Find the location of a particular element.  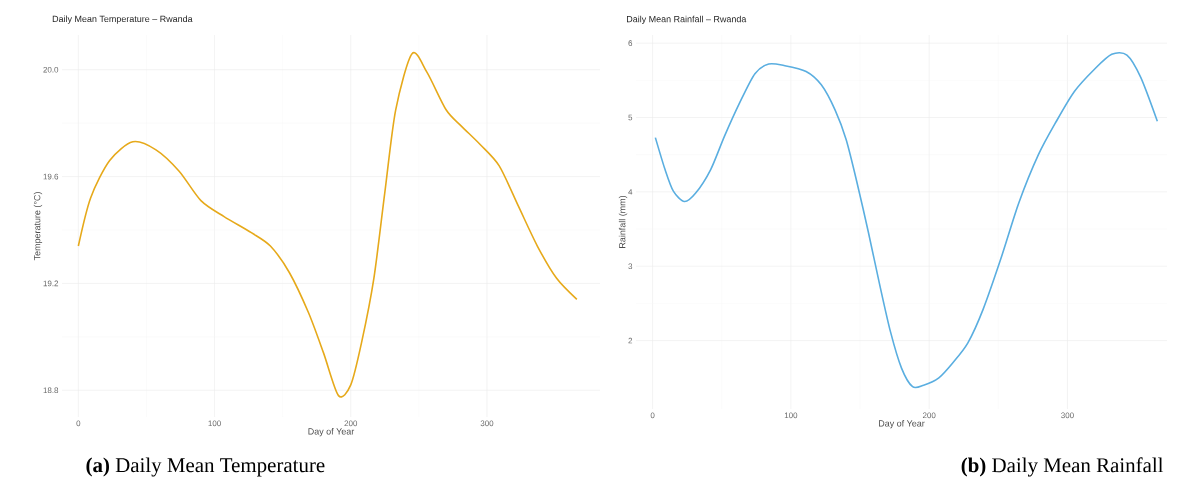

text: (a) Daily Mean Temperature is located at coordinates (205, 467).